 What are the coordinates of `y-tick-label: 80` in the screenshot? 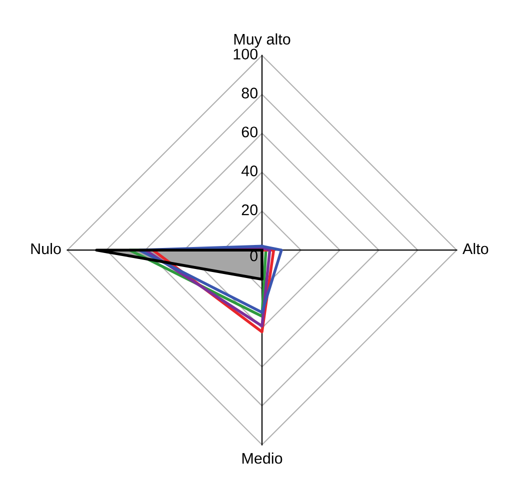 It's located at (250, 93).